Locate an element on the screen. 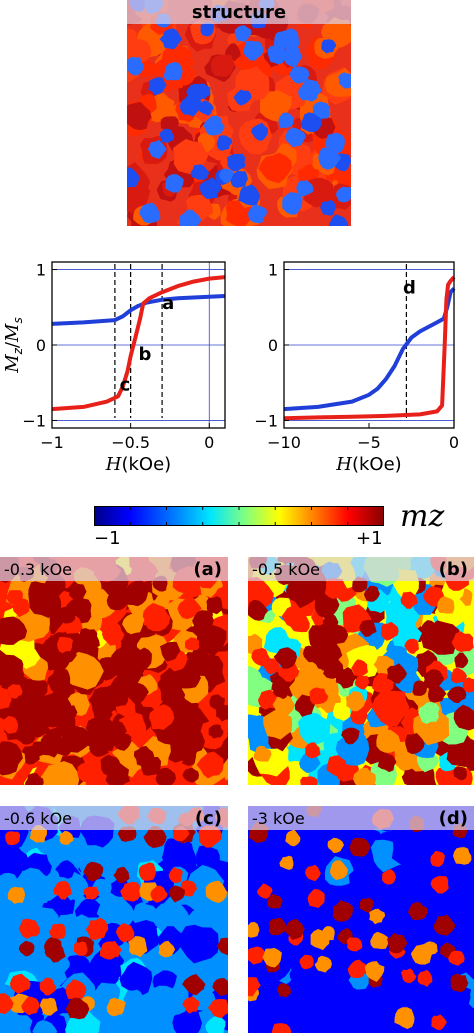 The width and height of the screenshot is (474, 1033). snapshot-panel-a: -0.3 kOe (a) is located at coordinates (114, 671).